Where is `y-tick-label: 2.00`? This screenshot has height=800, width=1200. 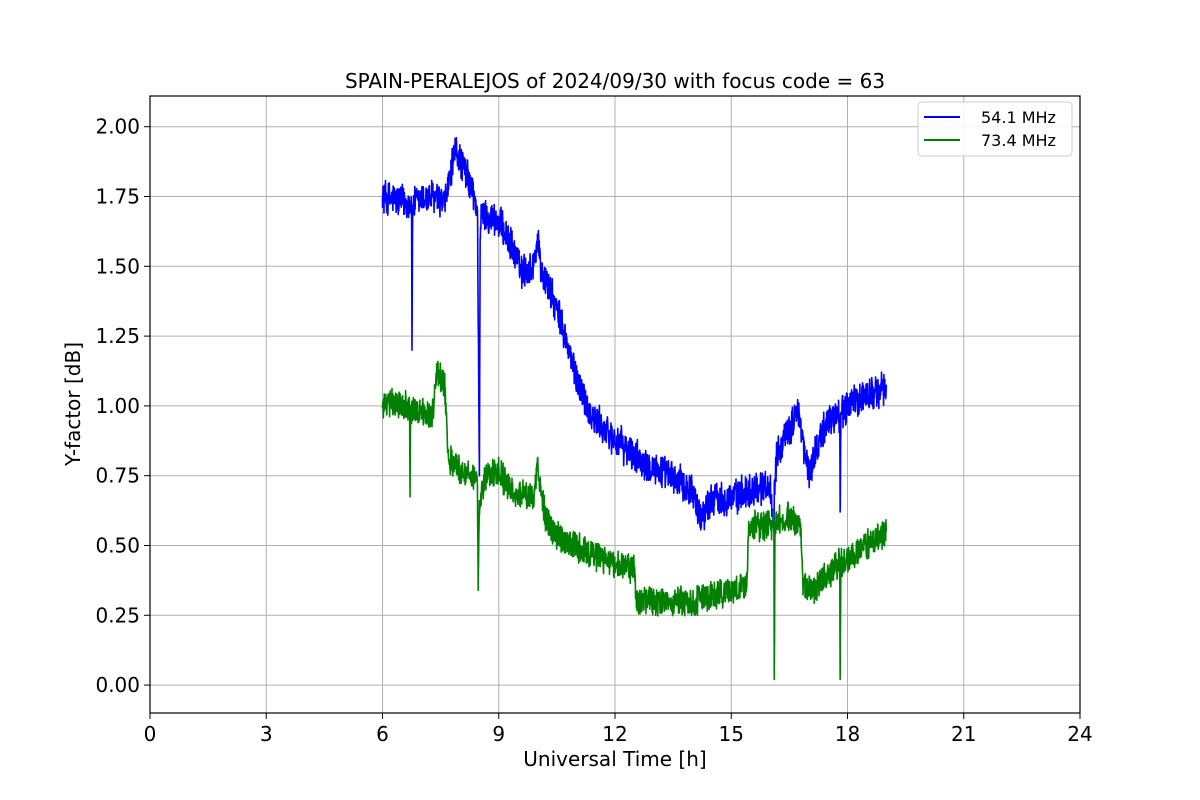 y-tick-label: 2.00 is located at coordinates (117, 127).